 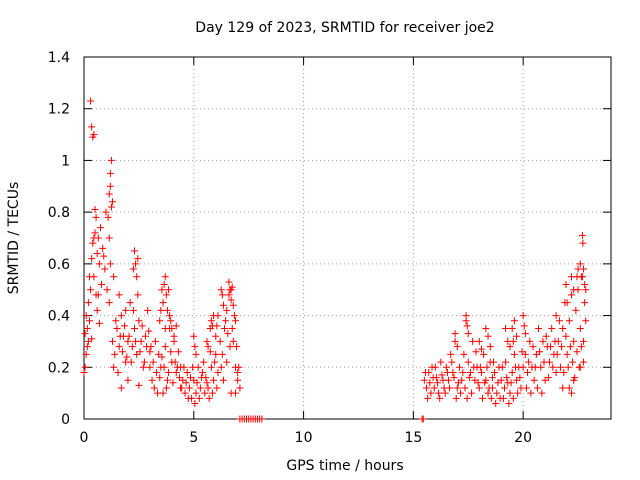 What do you see at coordinates (59, 58) in the screenshot?
I see `y-tick-label: 1.4` at bounding box center [59, 58].